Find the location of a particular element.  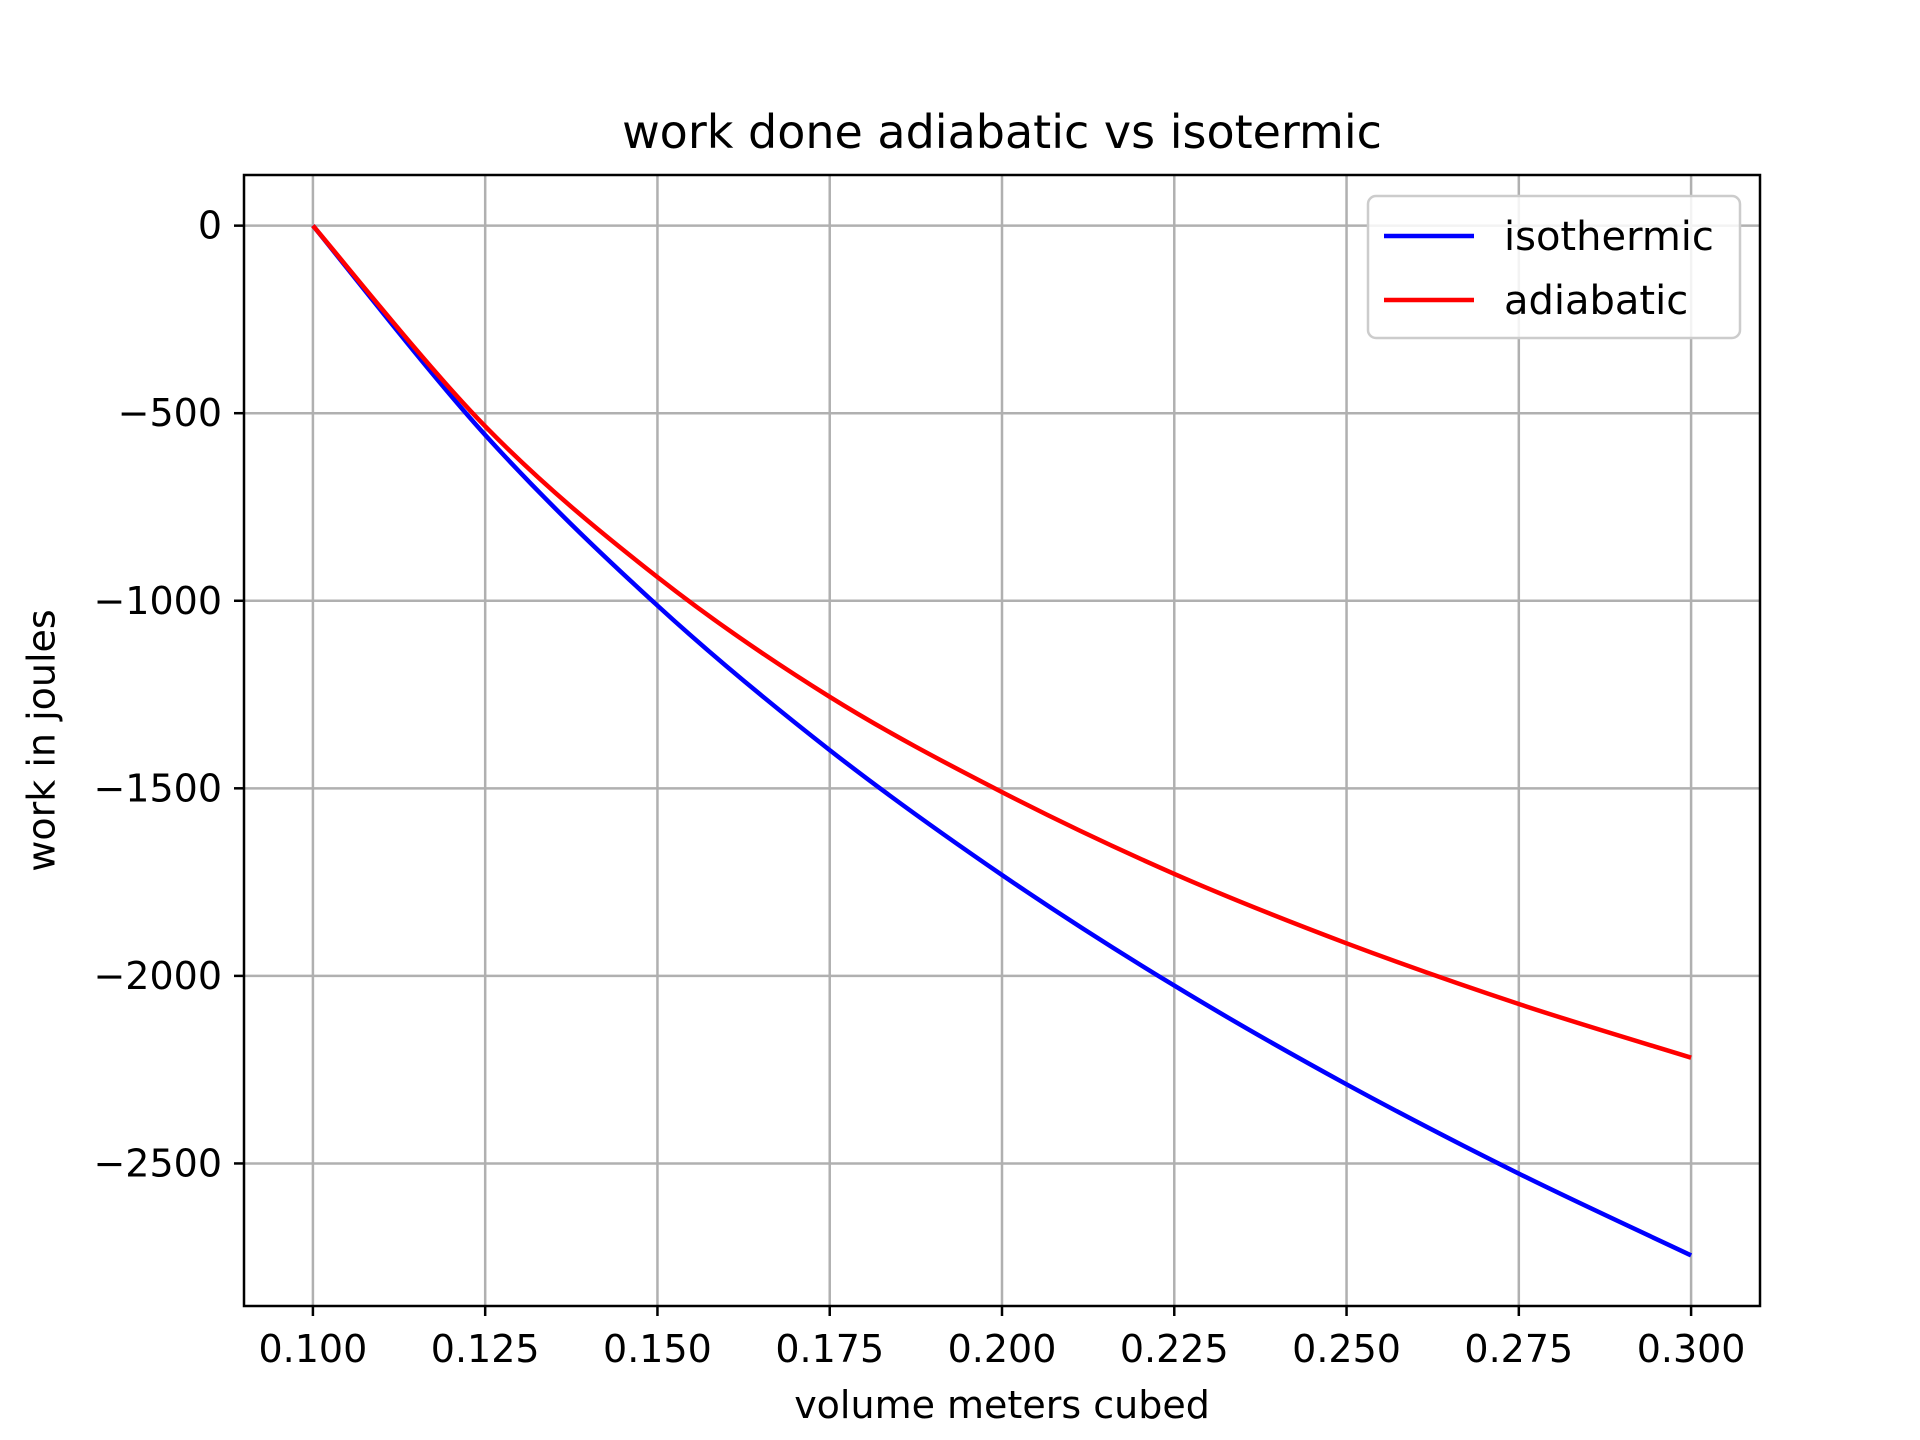

legend-box is located at coordinates (1554, 267).